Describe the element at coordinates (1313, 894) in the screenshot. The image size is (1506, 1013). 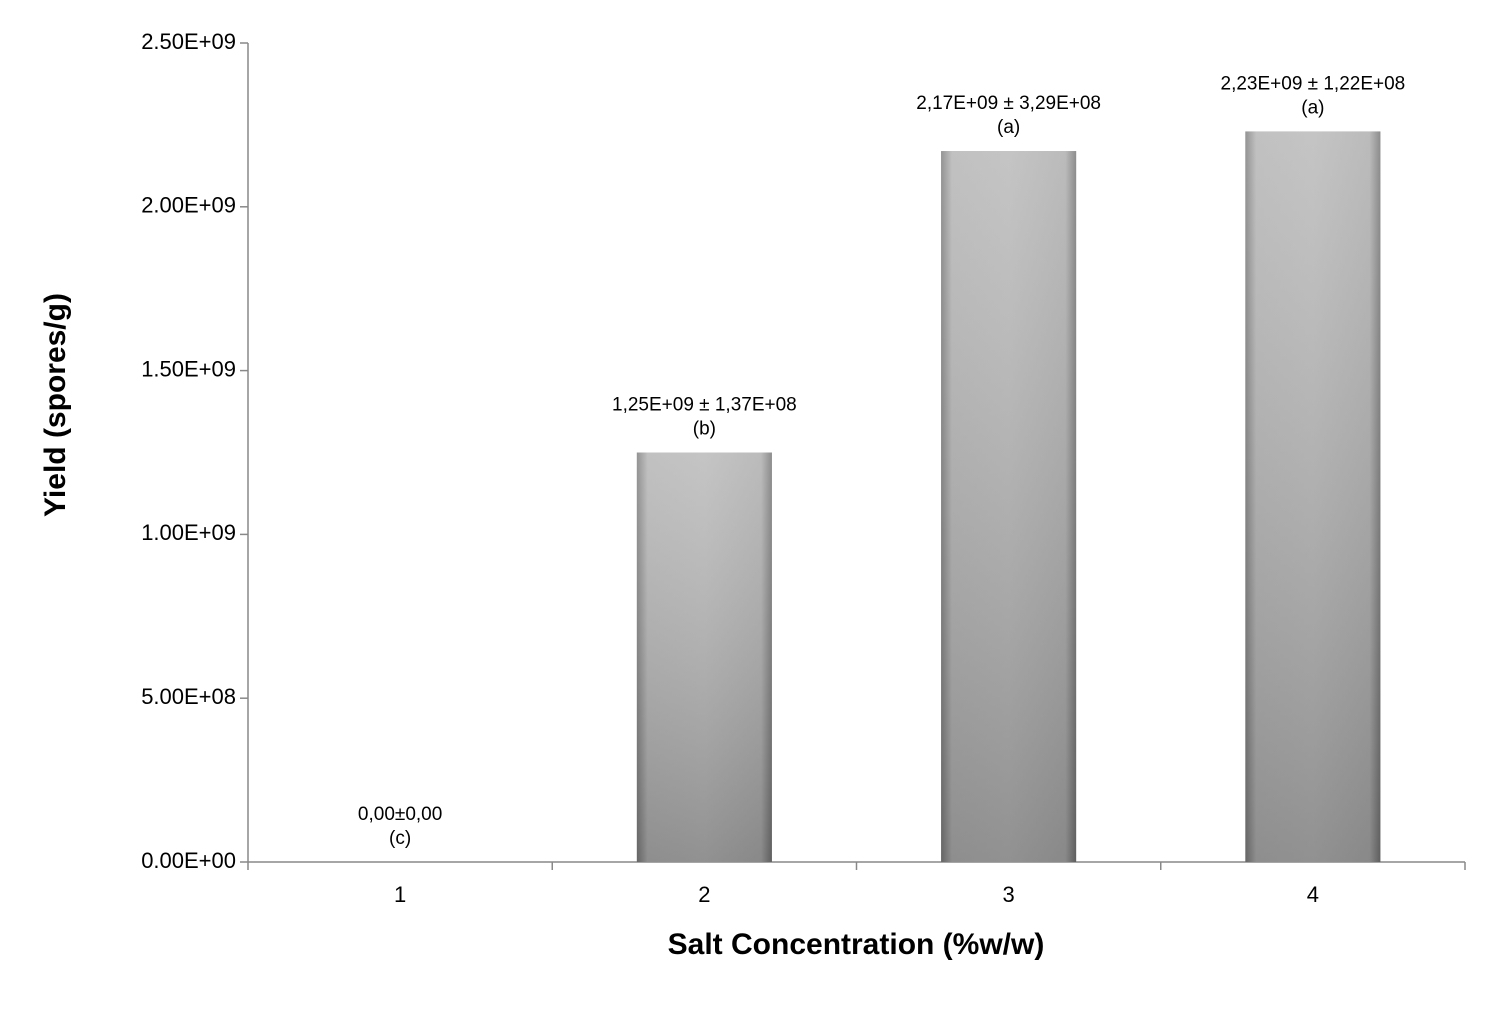
I see `x-tick-label: 4` at that location.